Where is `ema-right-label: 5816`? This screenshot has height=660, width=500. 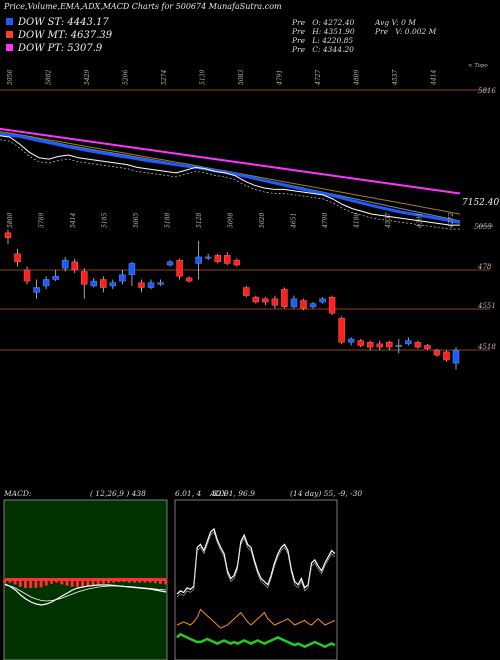
ema-right-label: 5816 is located at coordinates (487, 91).